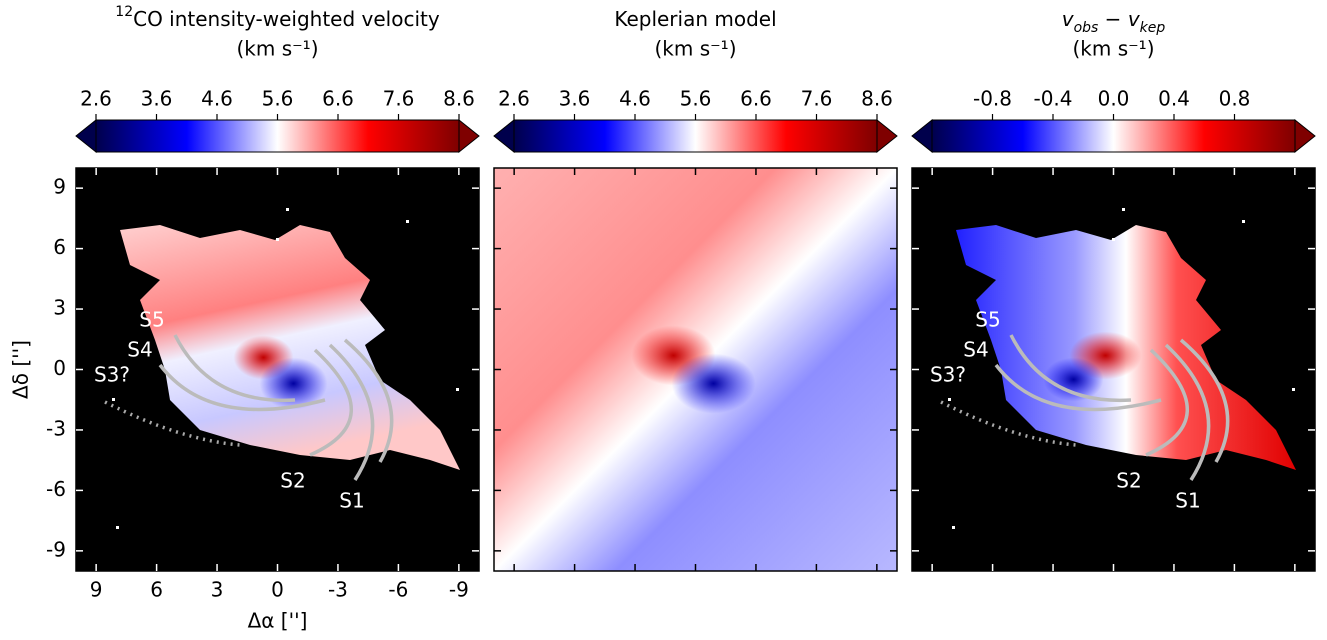  What do you see at coordinates (56, 489) in the screenshot?
I see `y-tick-label: -6` at bounding box center [56, 489].